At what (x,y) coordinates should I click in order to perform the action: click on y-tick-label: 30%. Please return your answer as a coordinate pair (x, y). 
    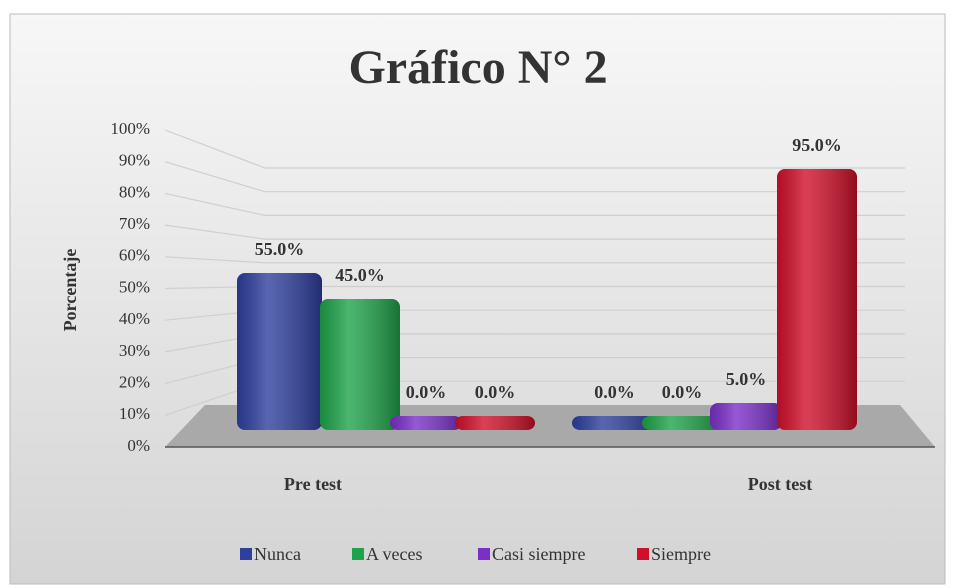
    Looking at the image, I should click on (134, 350).